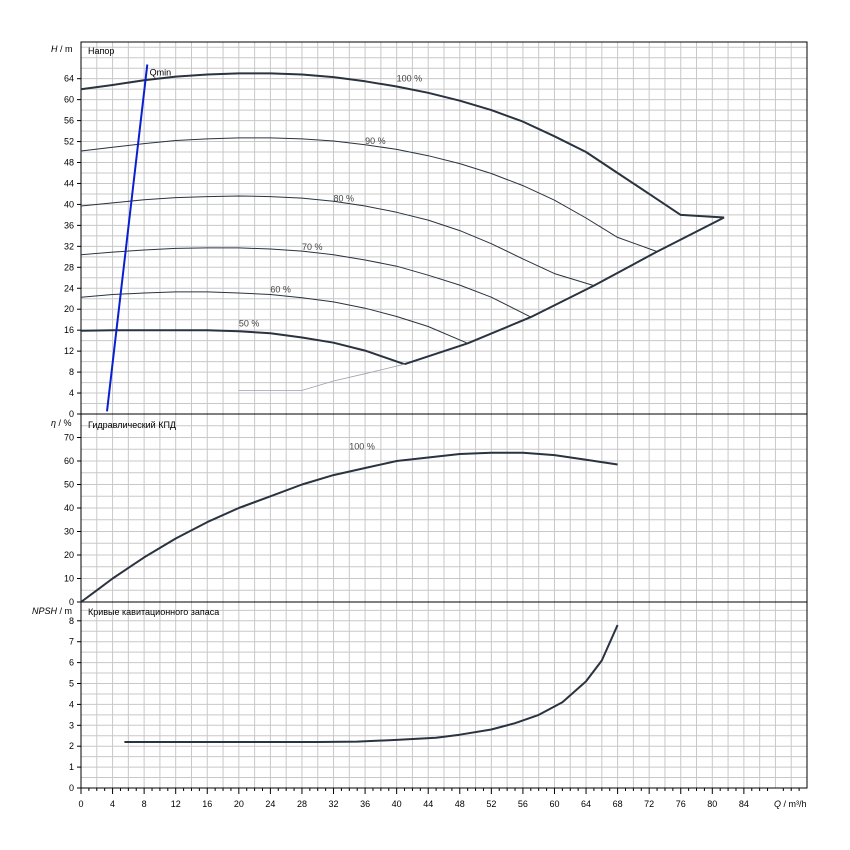  Describe the element at coordinates (69, 121) in the screenshot. I see `head-y-tick-label: 56` at that location.